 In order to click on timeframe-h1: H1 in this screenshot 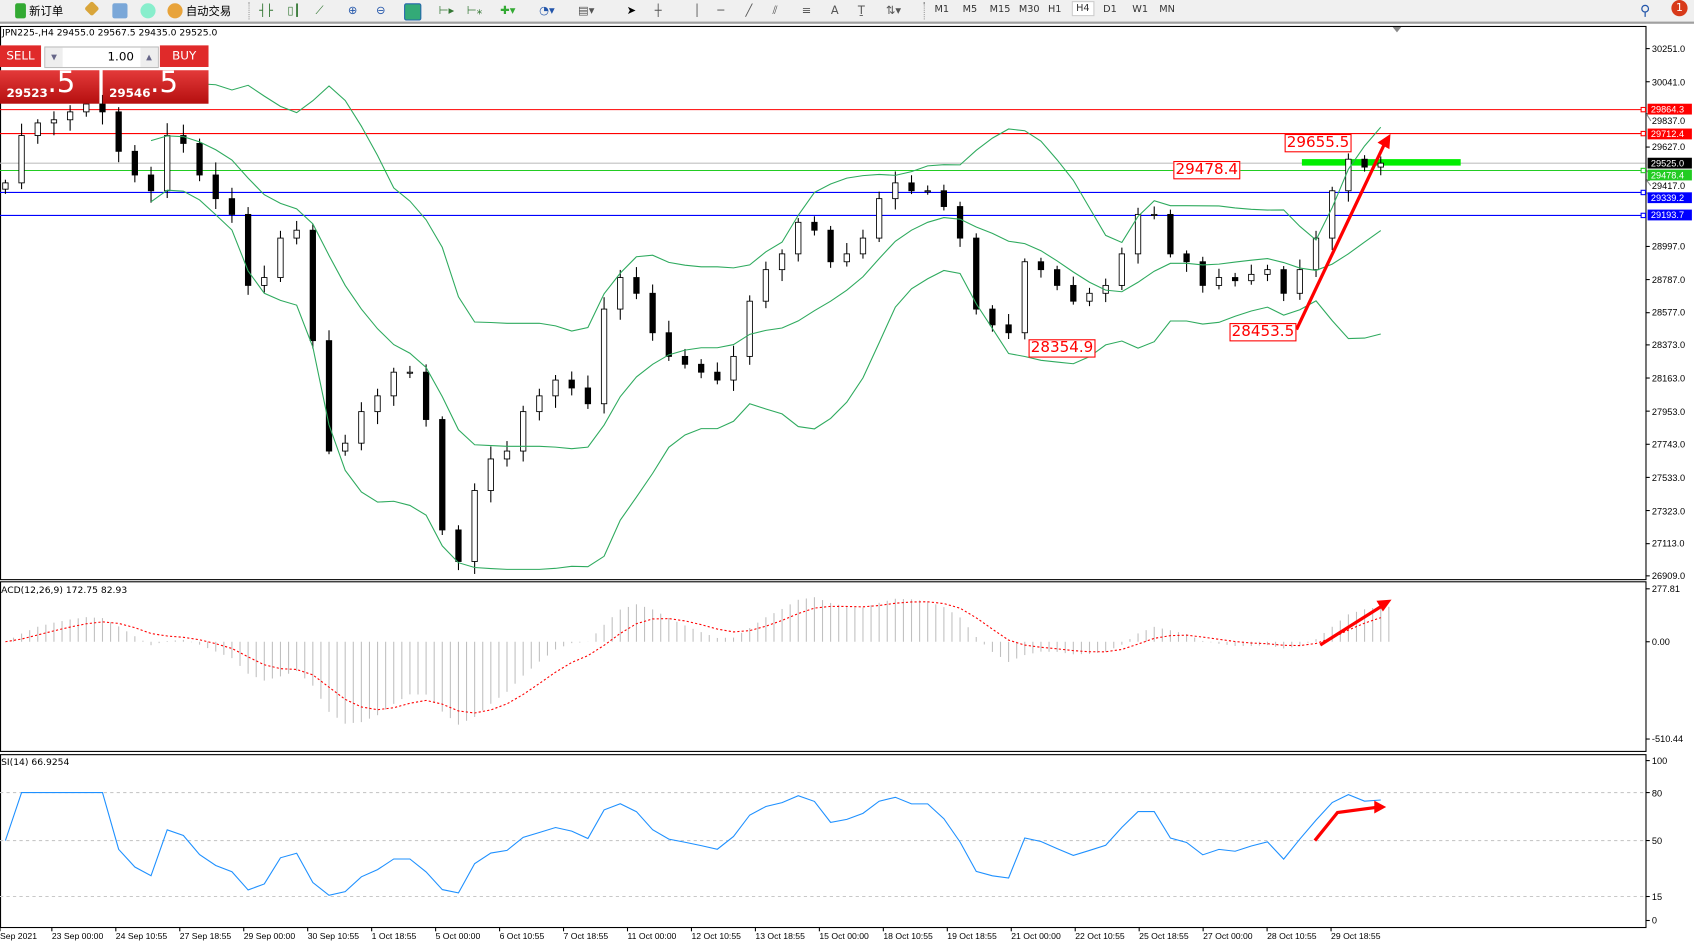, I will do `click(1054, 10)`.